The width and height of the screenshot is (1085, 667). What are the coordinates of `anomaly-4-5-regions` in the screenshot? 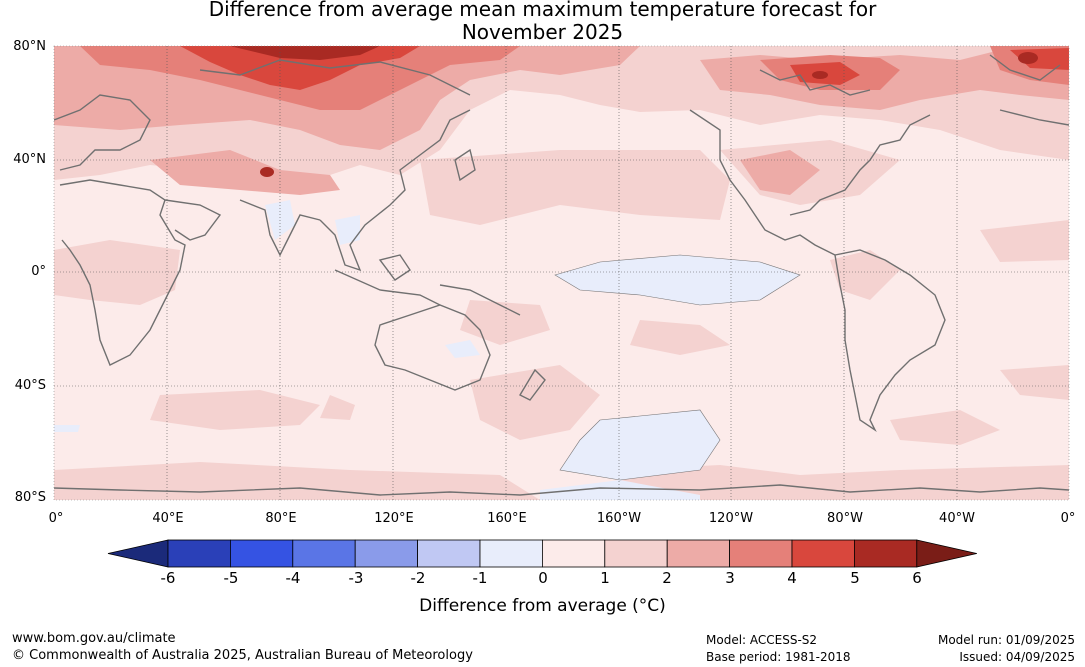 It's located at (624, 68).